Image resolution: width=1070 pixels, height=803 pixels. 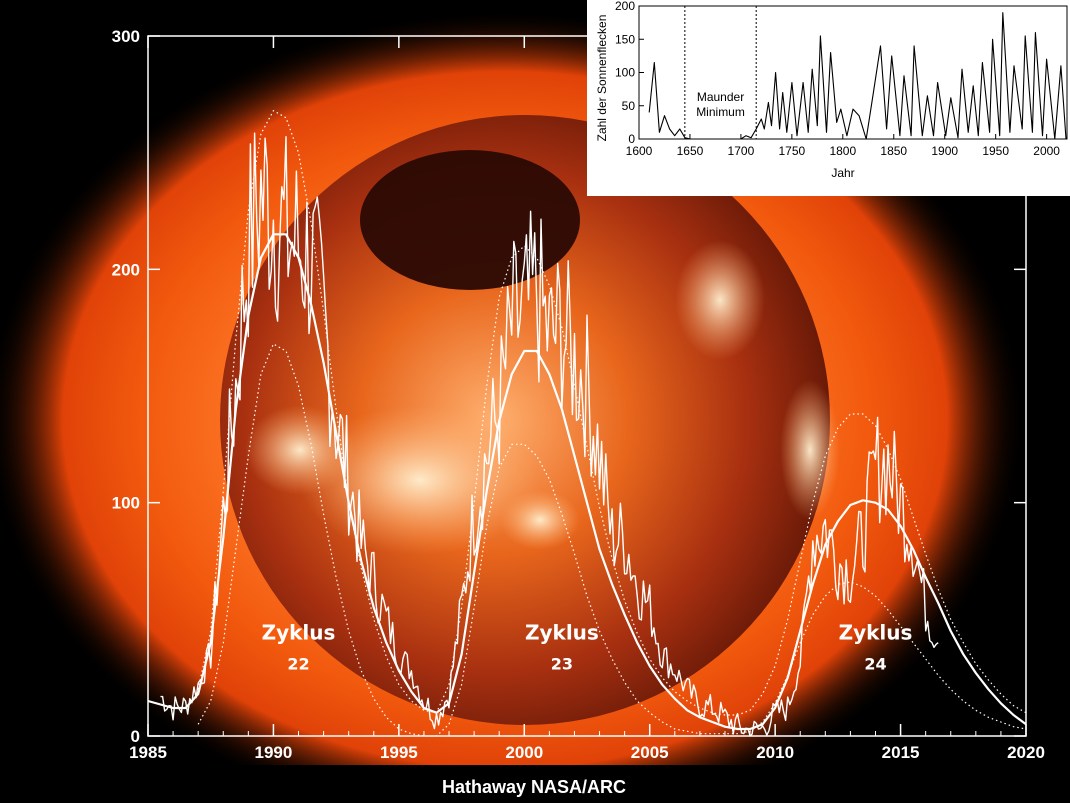 What do you see at coordinates (148, 752) in the screenshot?
I see `x-tick-label: 1985` at bounding box center [148, 752].